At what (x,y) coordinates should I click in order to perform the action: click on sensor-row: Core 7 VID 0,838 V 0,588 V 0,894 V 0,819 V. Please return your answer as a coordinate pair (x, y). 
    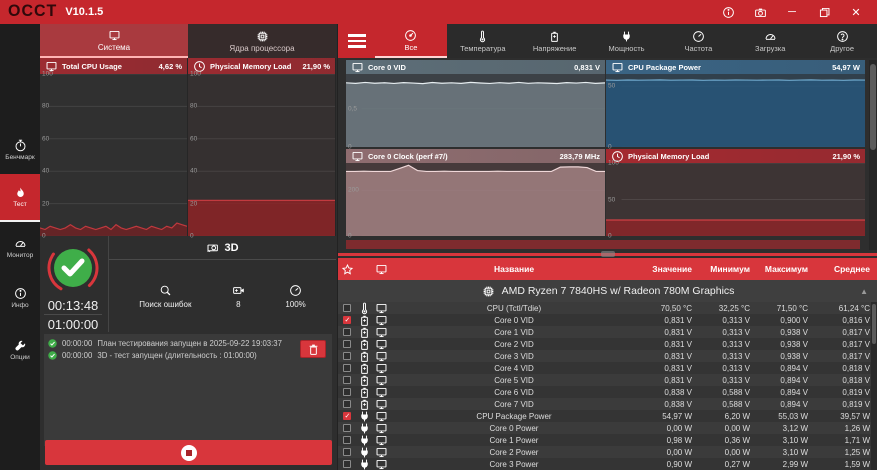
    Looking at the image, I should click on (607, 404).